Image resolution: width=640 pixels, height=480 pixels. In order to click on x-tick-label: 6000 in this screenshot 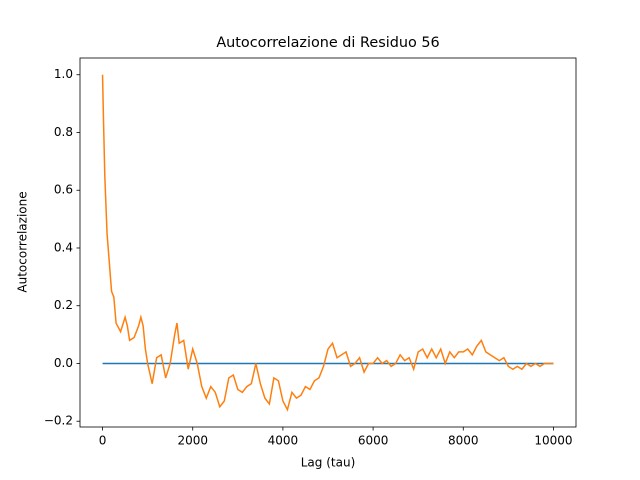, I will do `click(373, 441)`.